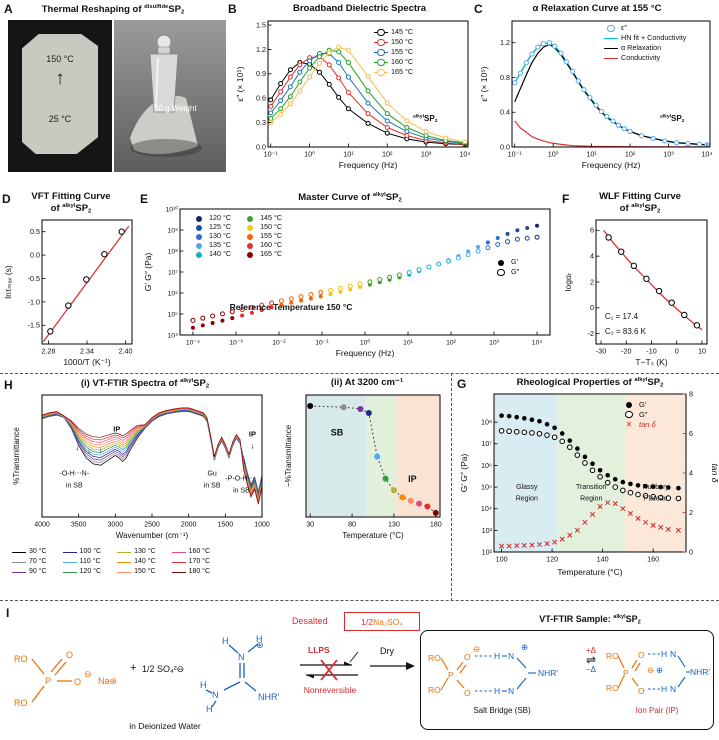 Image resolution: width=719 pixels, height=740 pixels. I want to click on legend-item: HN fit + Conductivity, so click(656, 38).